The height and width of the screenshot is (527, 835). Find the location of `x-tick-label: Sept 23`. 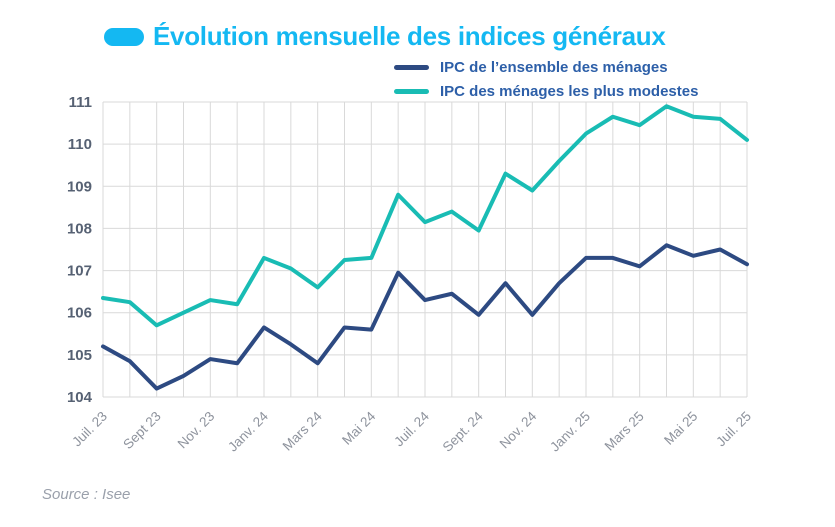

x-tick-label: Sept 23 is located at coordinates (142, 431).